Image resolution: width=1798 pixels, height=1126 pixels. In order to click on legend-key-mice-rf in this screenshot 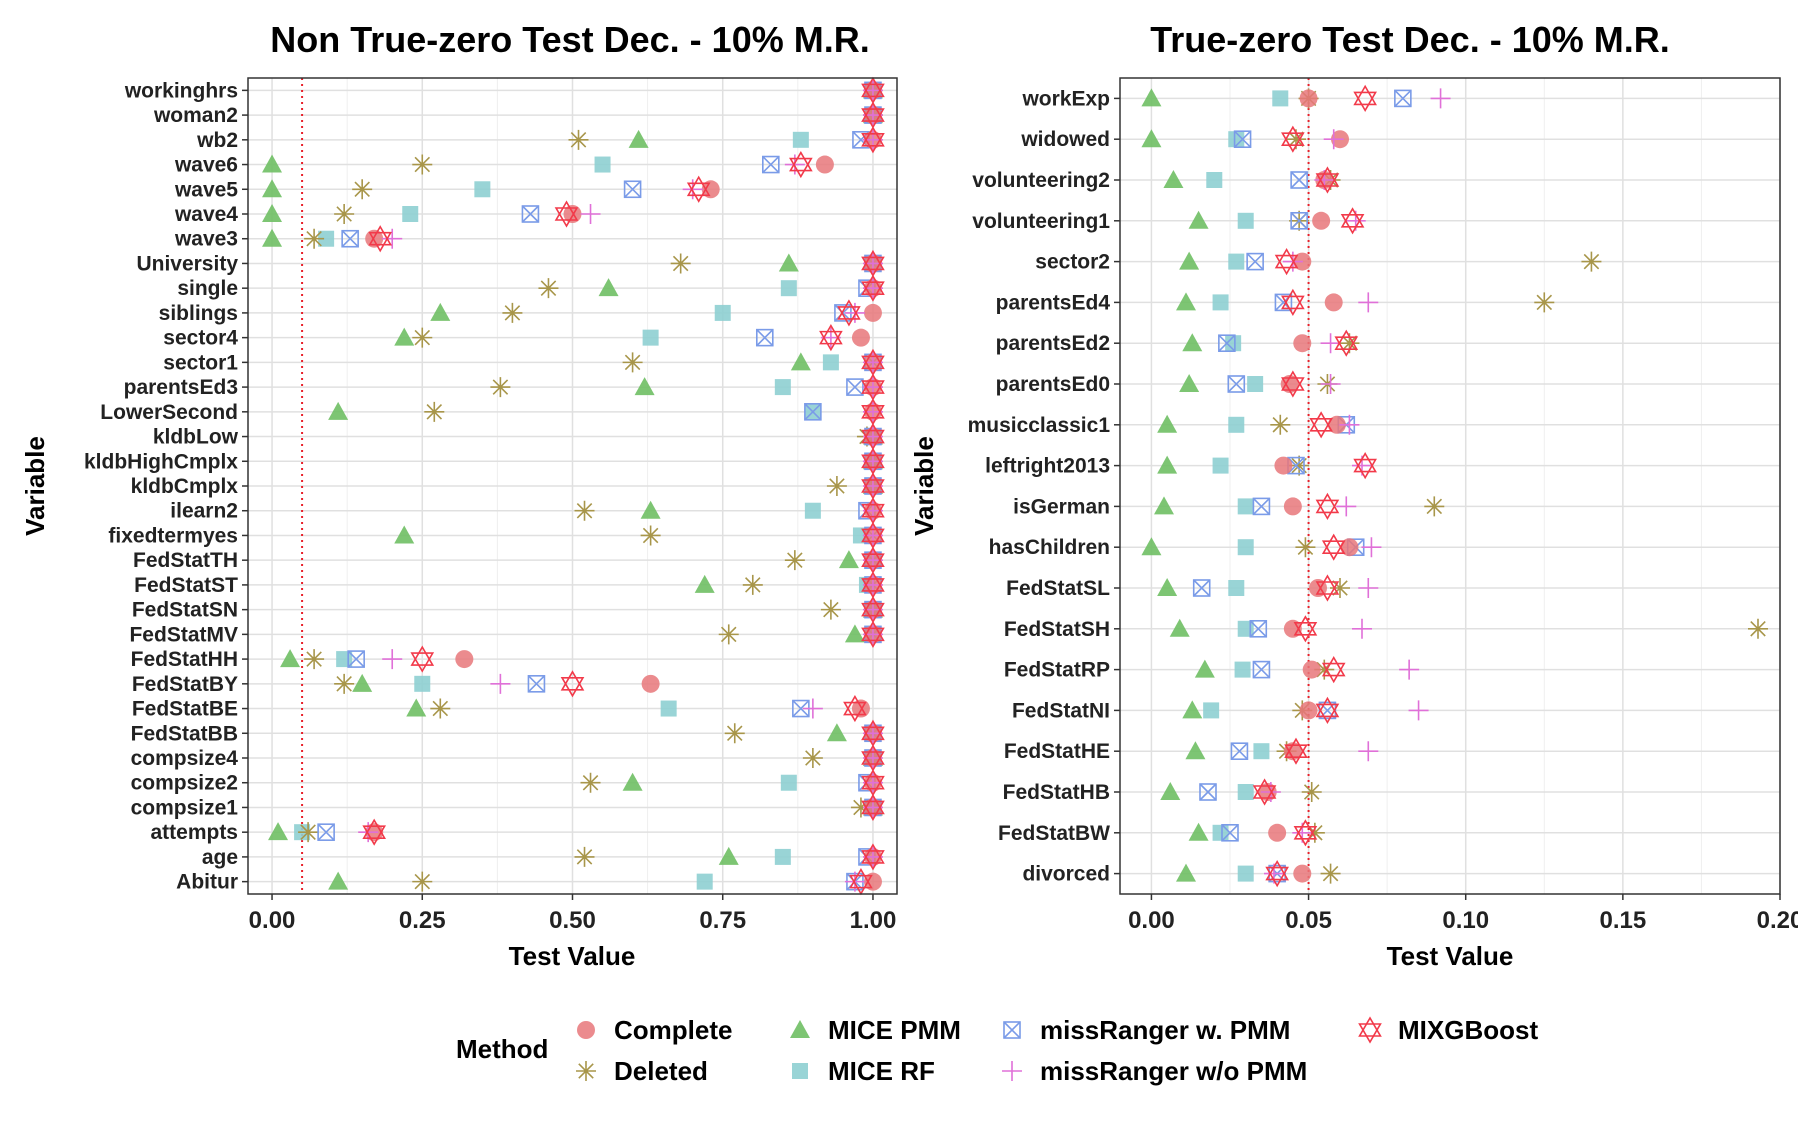, I will do `click(800, 1071)`.